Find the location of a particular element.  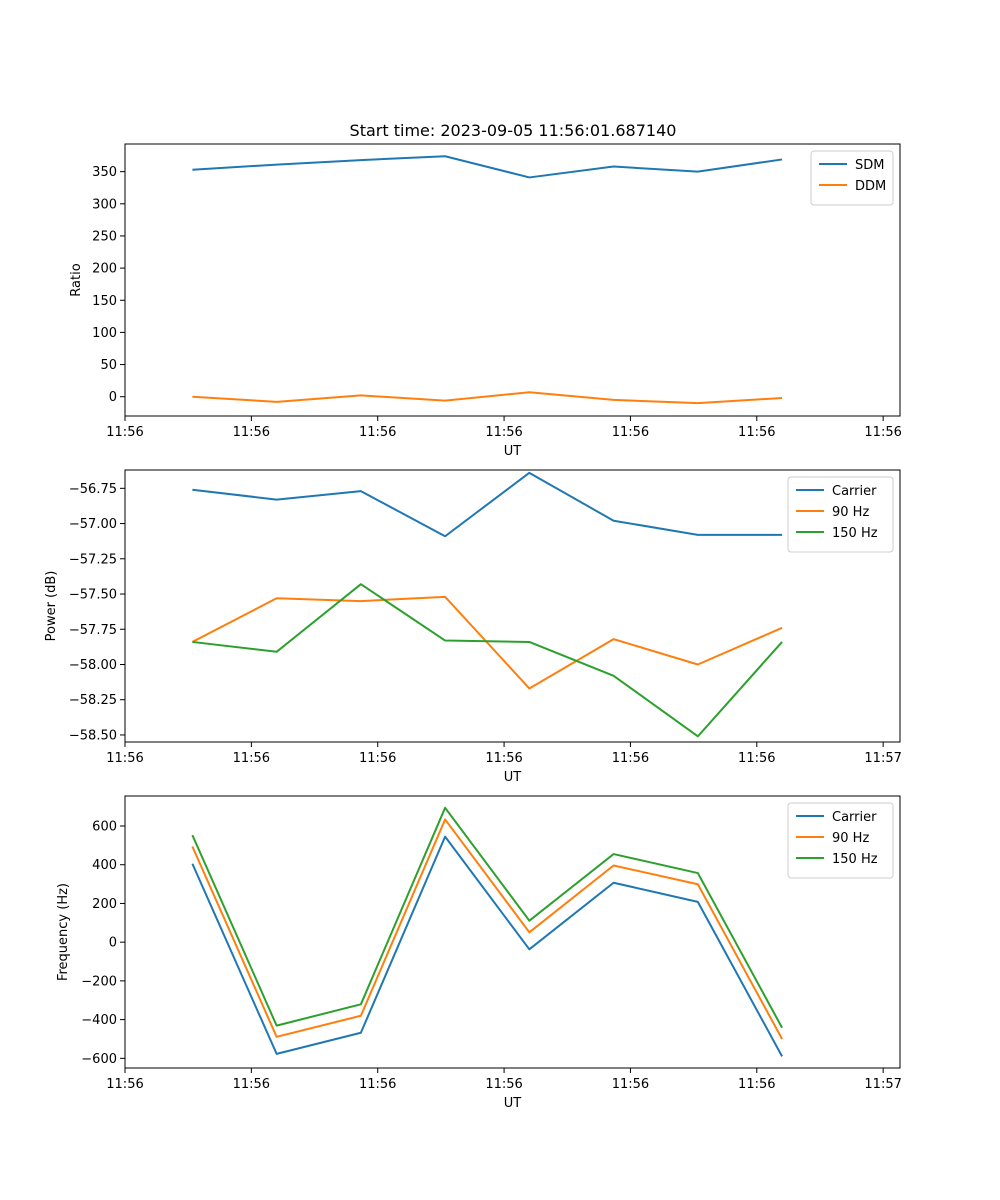

y-tick-label: −400 is located at coordinates (99, 1020).